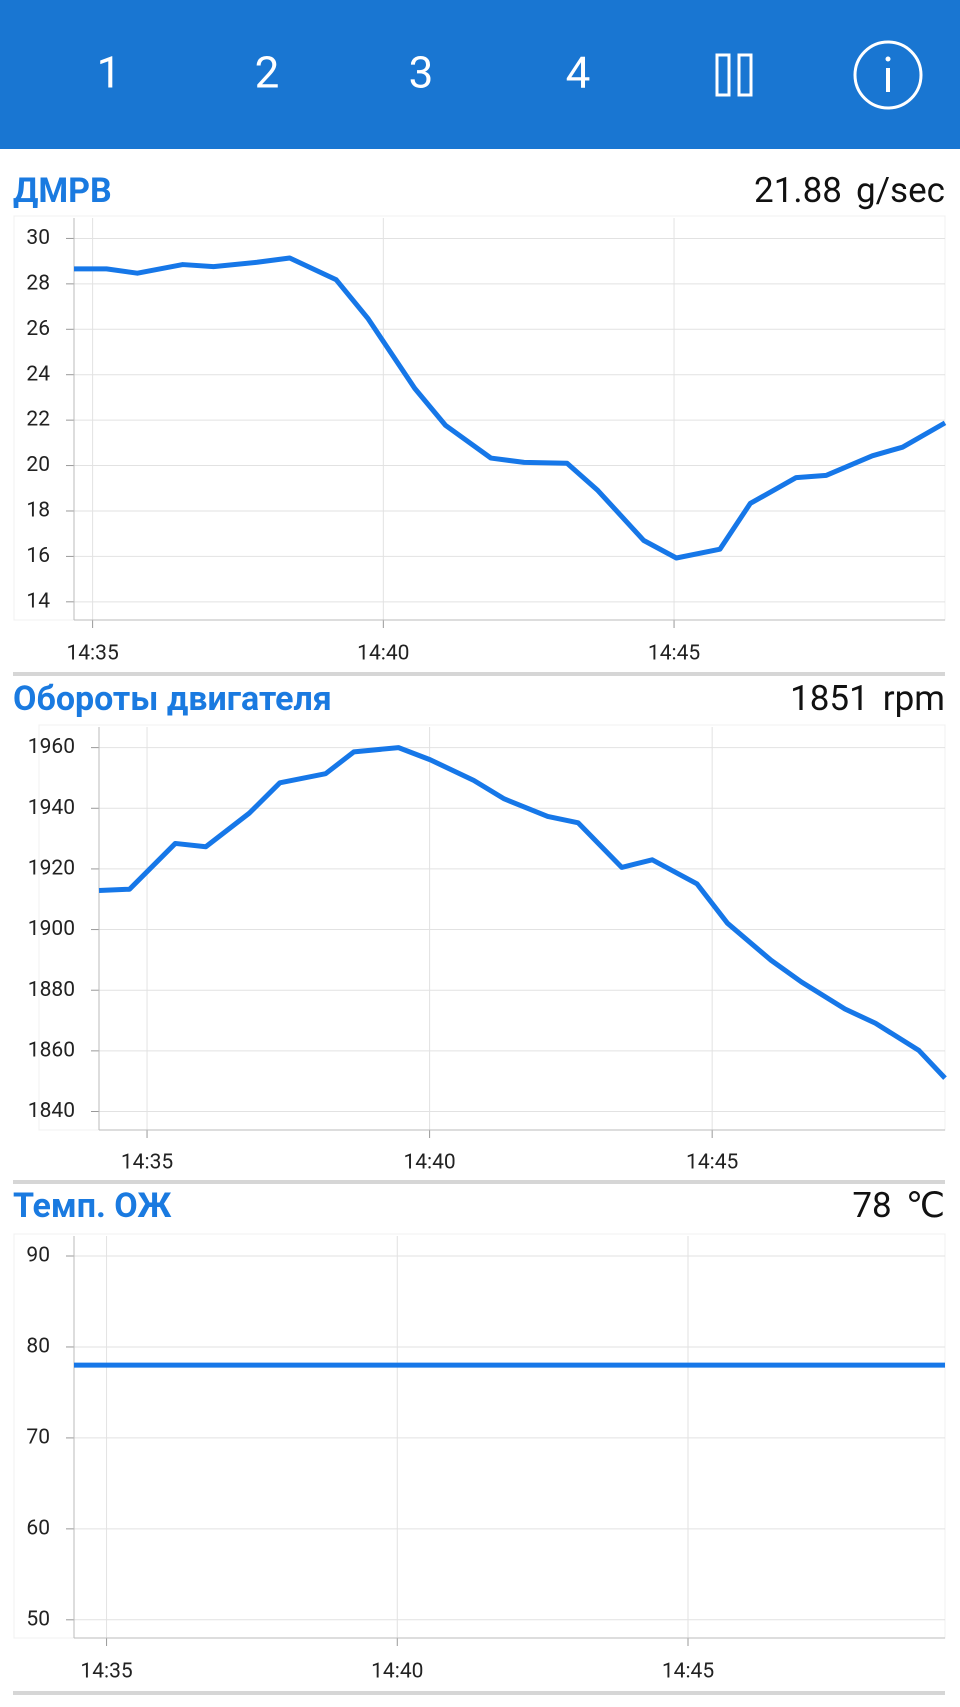 The image size is (960, 1707). Describe the element at coordinates (914, 698) in the screenshot. I see `reading-unit: rpm` at that location.